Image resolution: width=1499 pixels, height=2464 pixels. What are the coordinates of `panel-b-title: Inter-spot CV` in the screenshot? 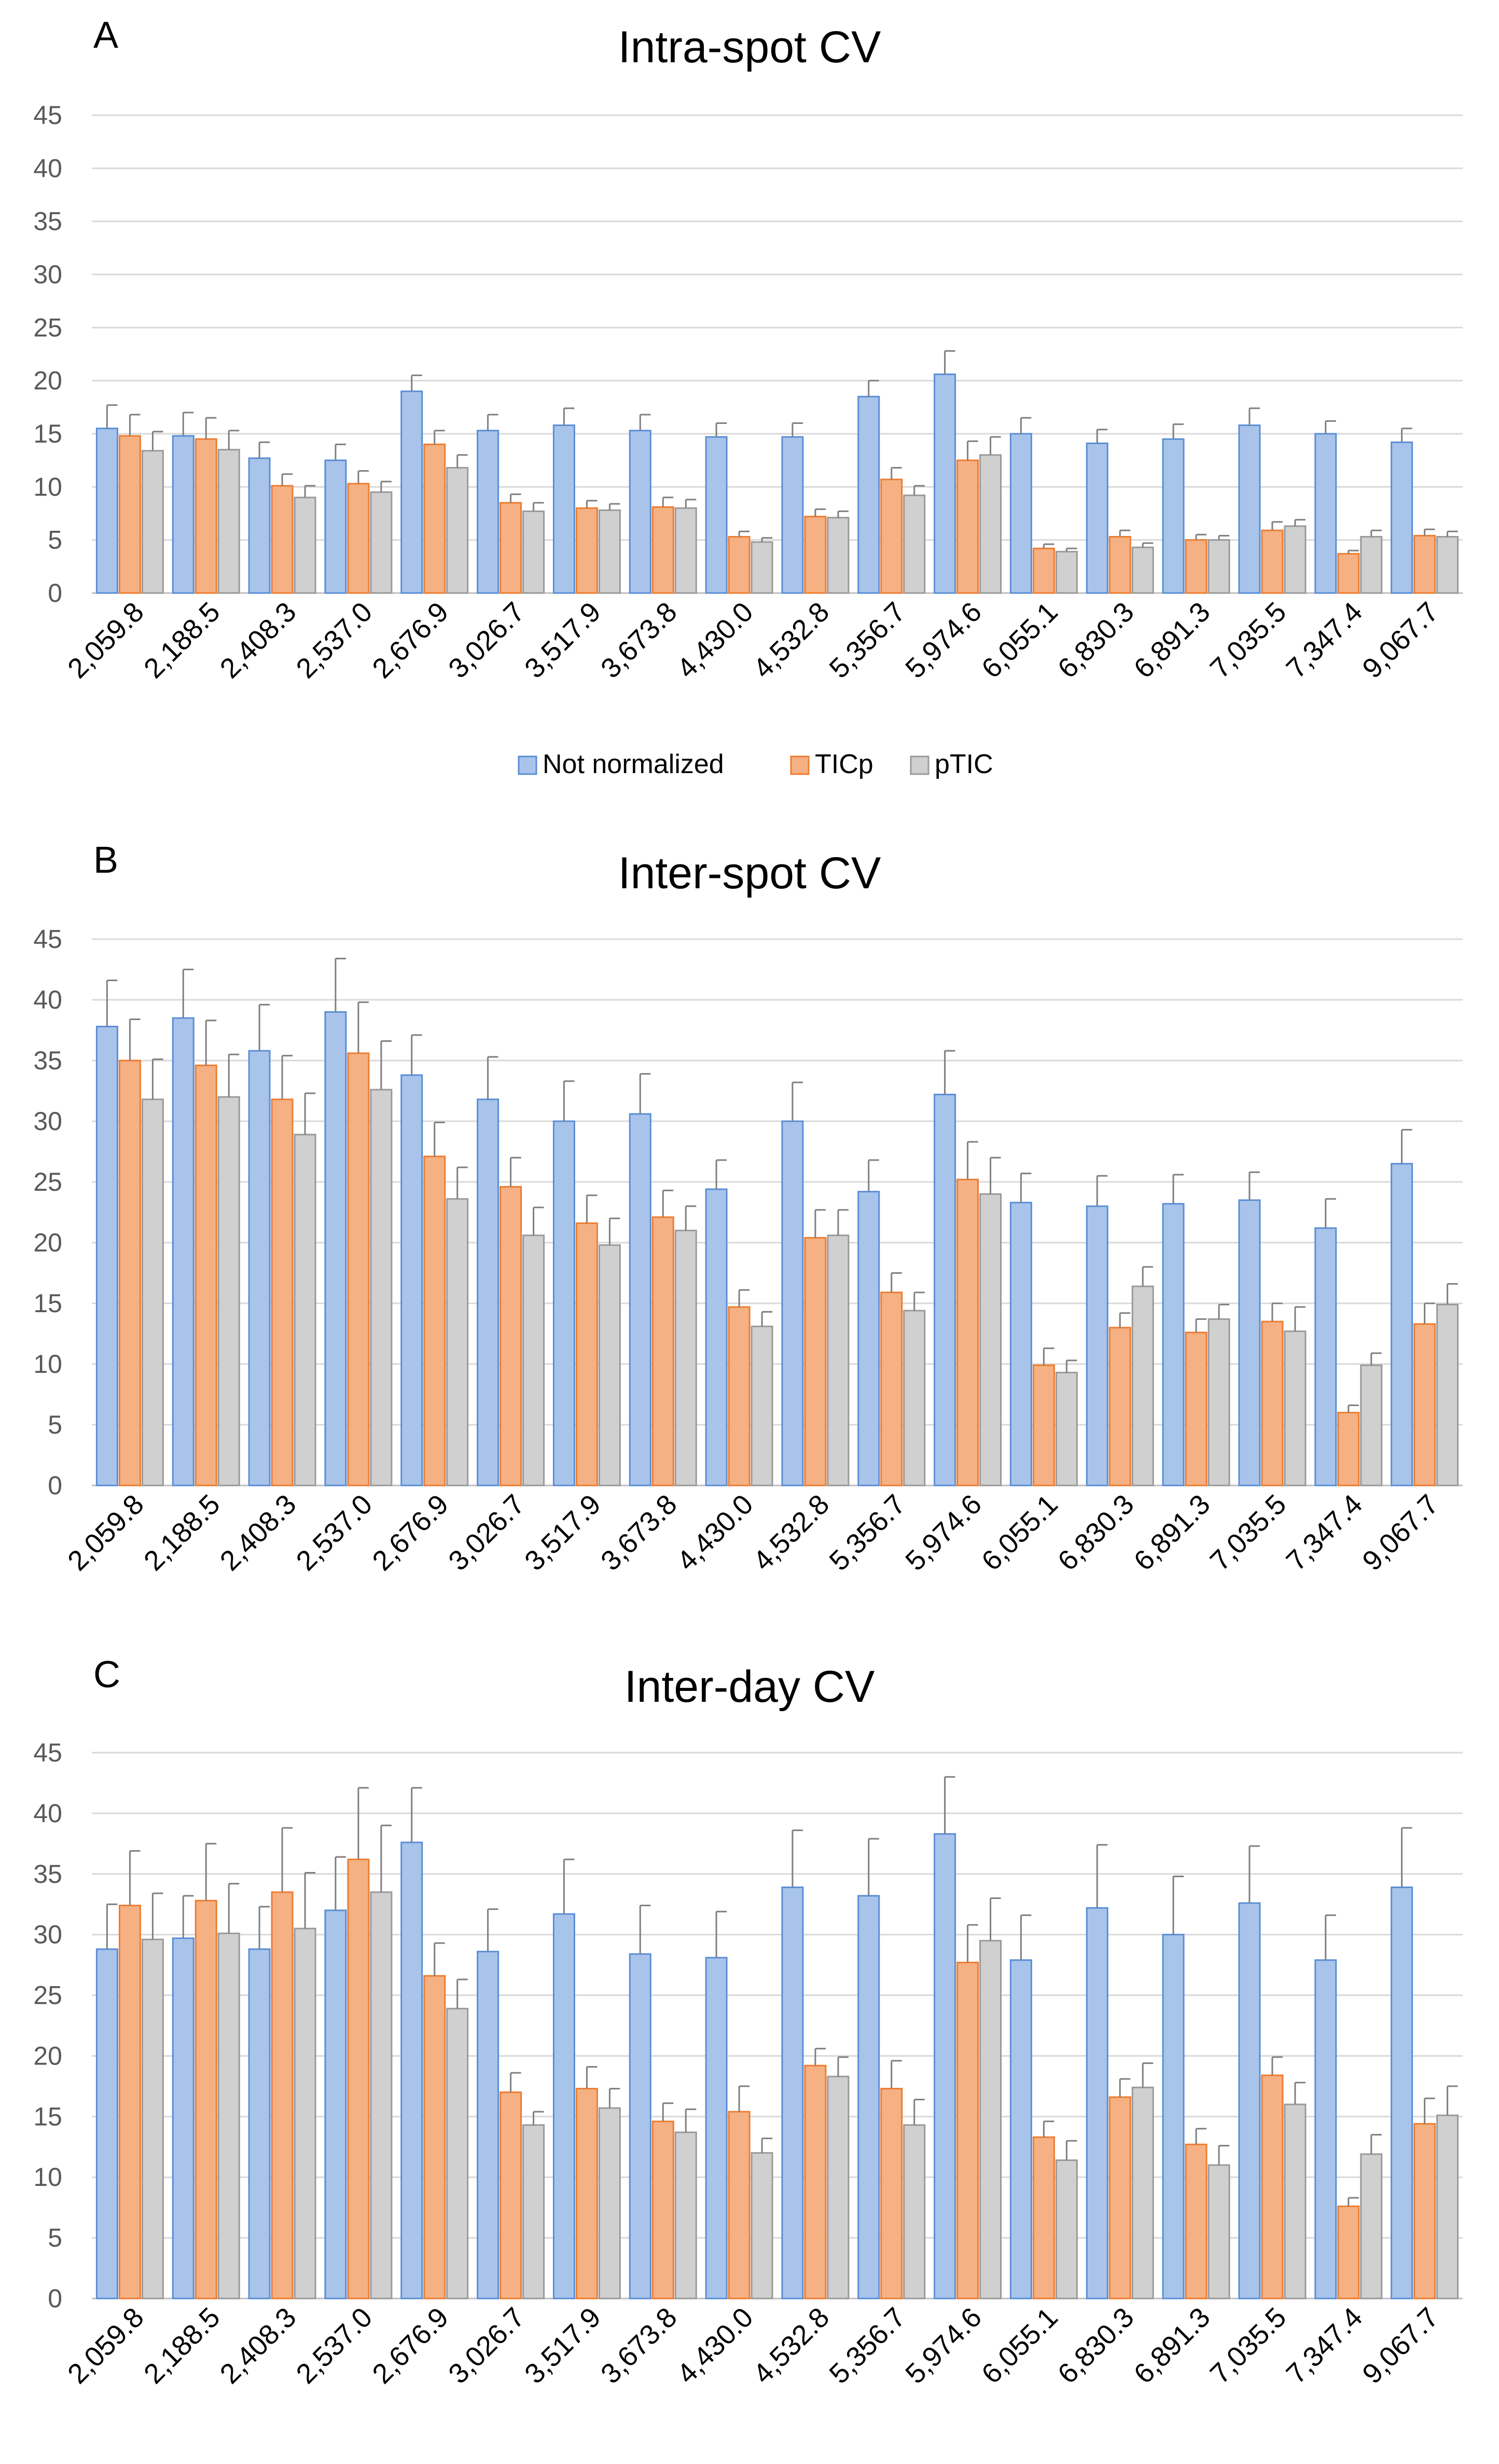 It's located at (749, 873).